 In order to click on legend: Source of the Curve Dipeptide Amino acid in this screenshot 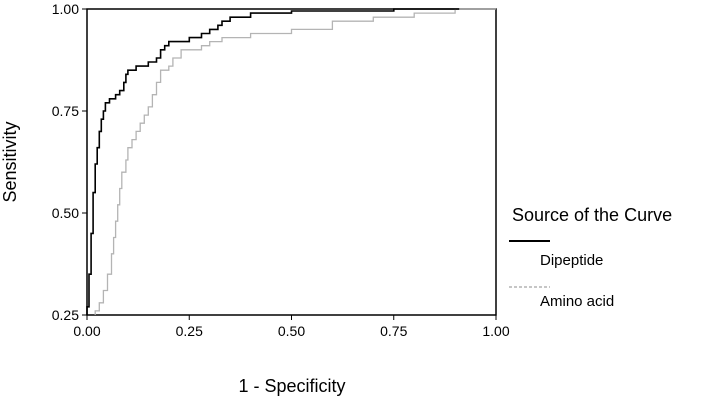, I will do `click(590, 257)`.